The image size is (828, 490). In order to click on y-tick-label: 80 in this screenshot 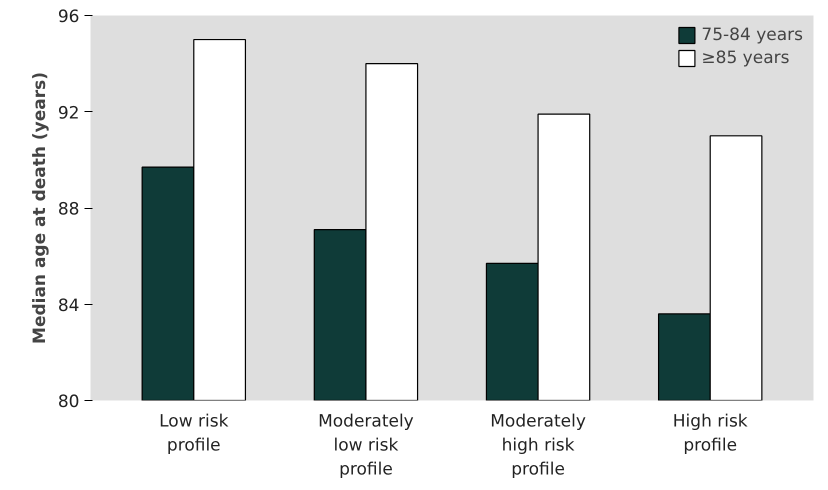, I will do `click(69, 402)`.